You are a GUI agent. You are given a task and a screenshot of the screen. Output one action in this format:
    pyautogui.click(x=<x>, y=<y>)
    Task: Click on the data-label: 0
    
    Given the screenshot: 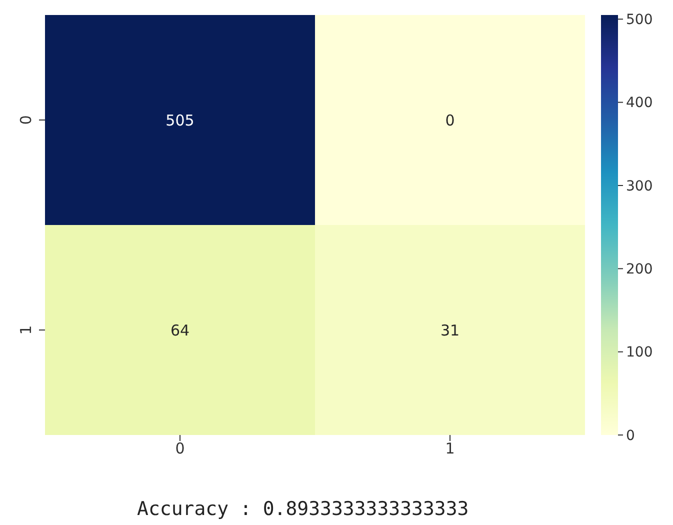 What is the action you would take?
    pyautogui.click(x=450, y=120)
    